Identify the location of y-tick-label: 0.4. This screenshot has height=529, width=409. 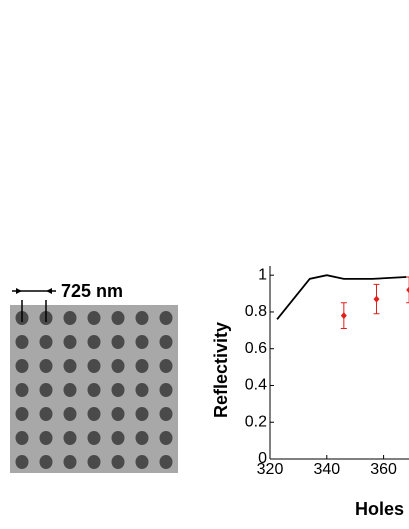
(256, 385).